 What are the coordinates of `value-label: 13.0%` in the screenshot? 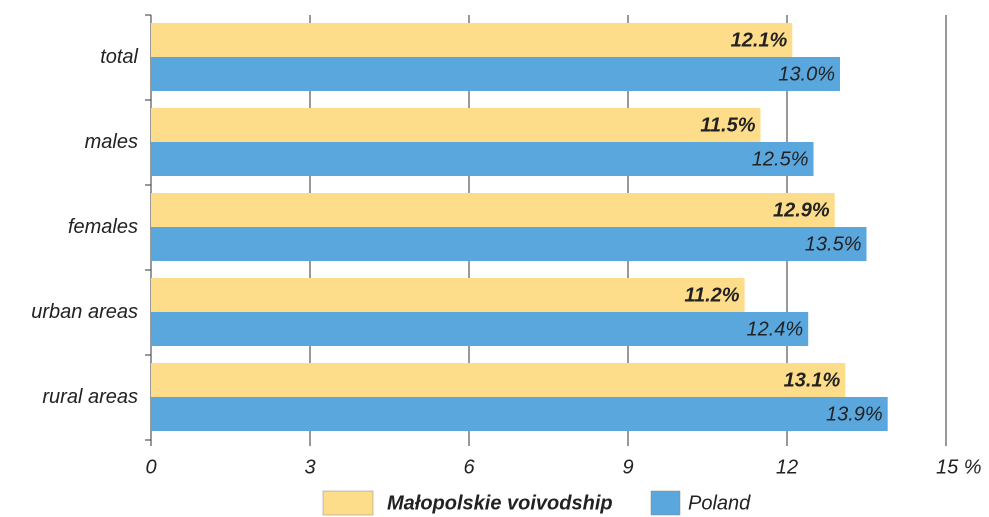 It's located at (806, 74).